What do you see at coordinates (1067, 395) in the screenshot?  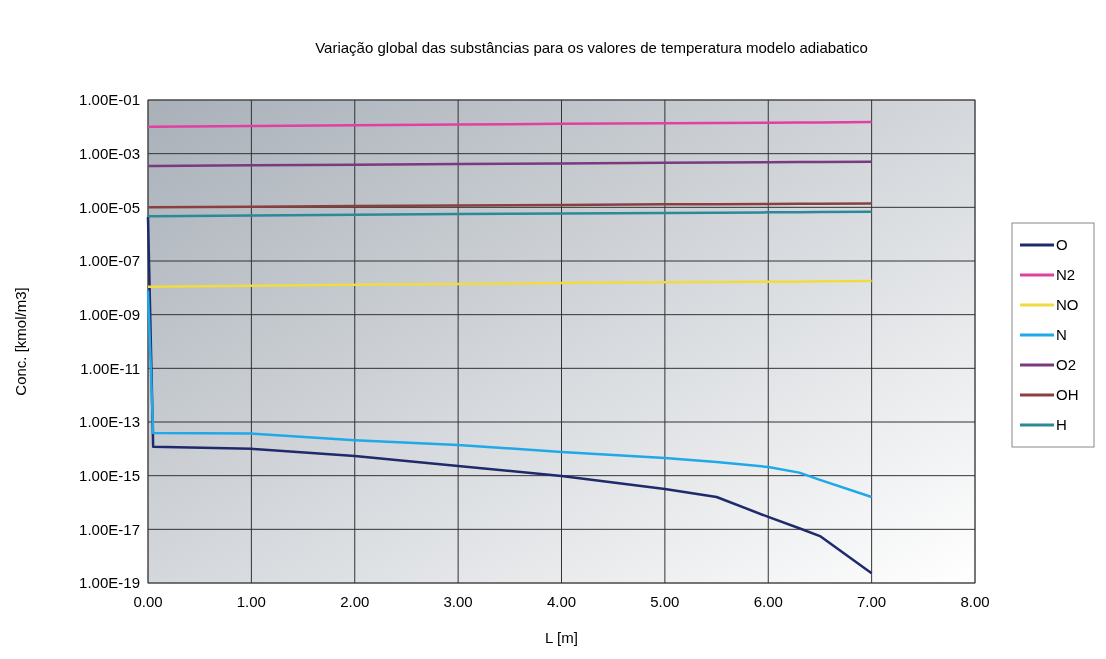 I see `legend-label: OH` at bounding box center [1067, 395].